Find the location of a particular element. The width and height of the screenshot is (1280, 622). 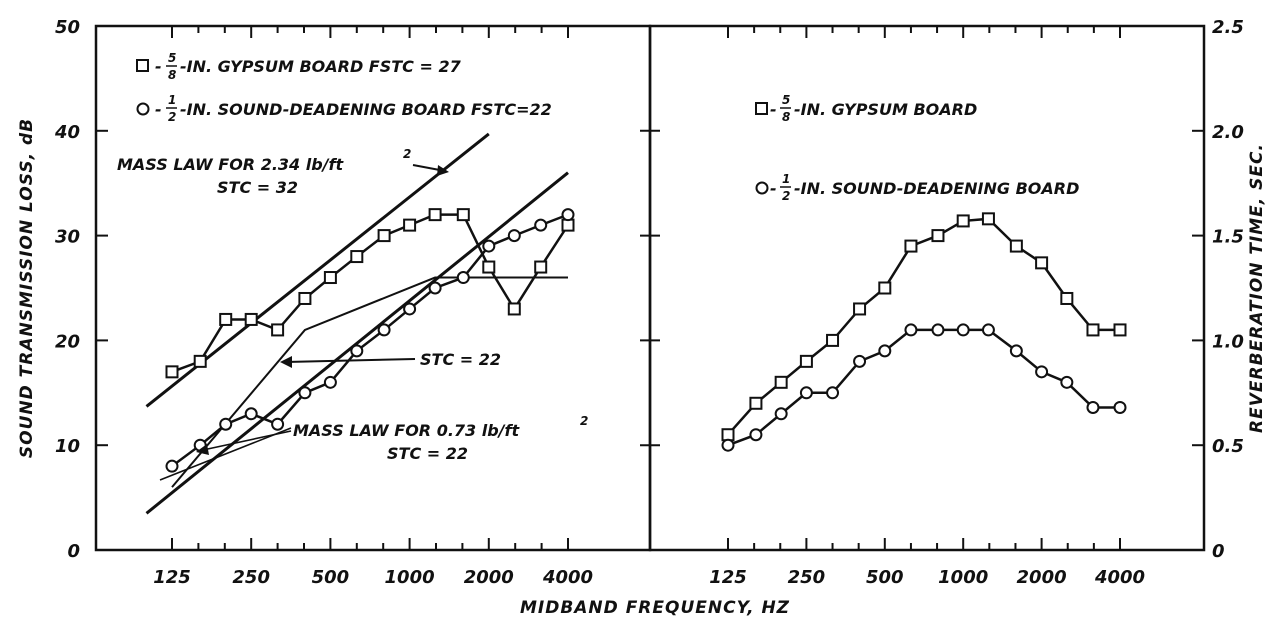

y-tick-label: 10 is located at coordinates (67, 446).